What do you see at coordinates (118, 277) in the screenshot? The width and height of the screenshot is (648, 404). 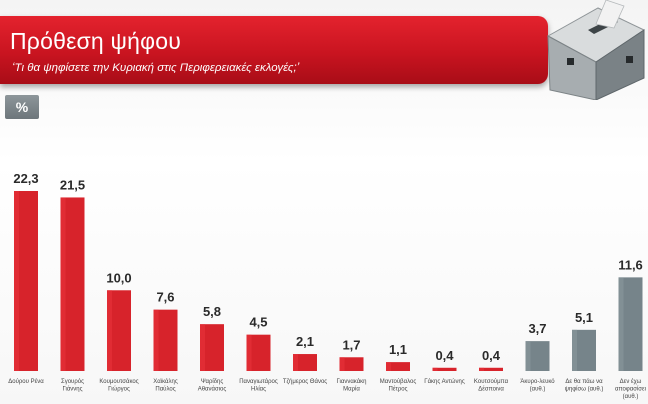 I see `bar-value-label: 10,0` at bounding box center [118, 277].